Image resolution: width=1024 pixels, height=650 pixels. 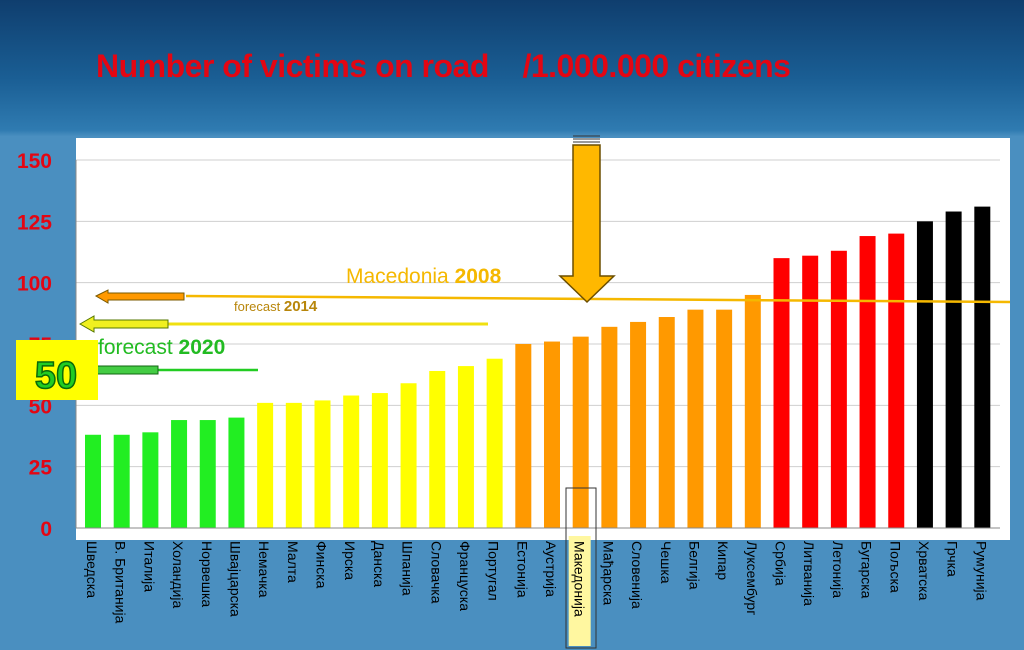 I want to click on highlight-label-bg, so click(x=579, y=591).